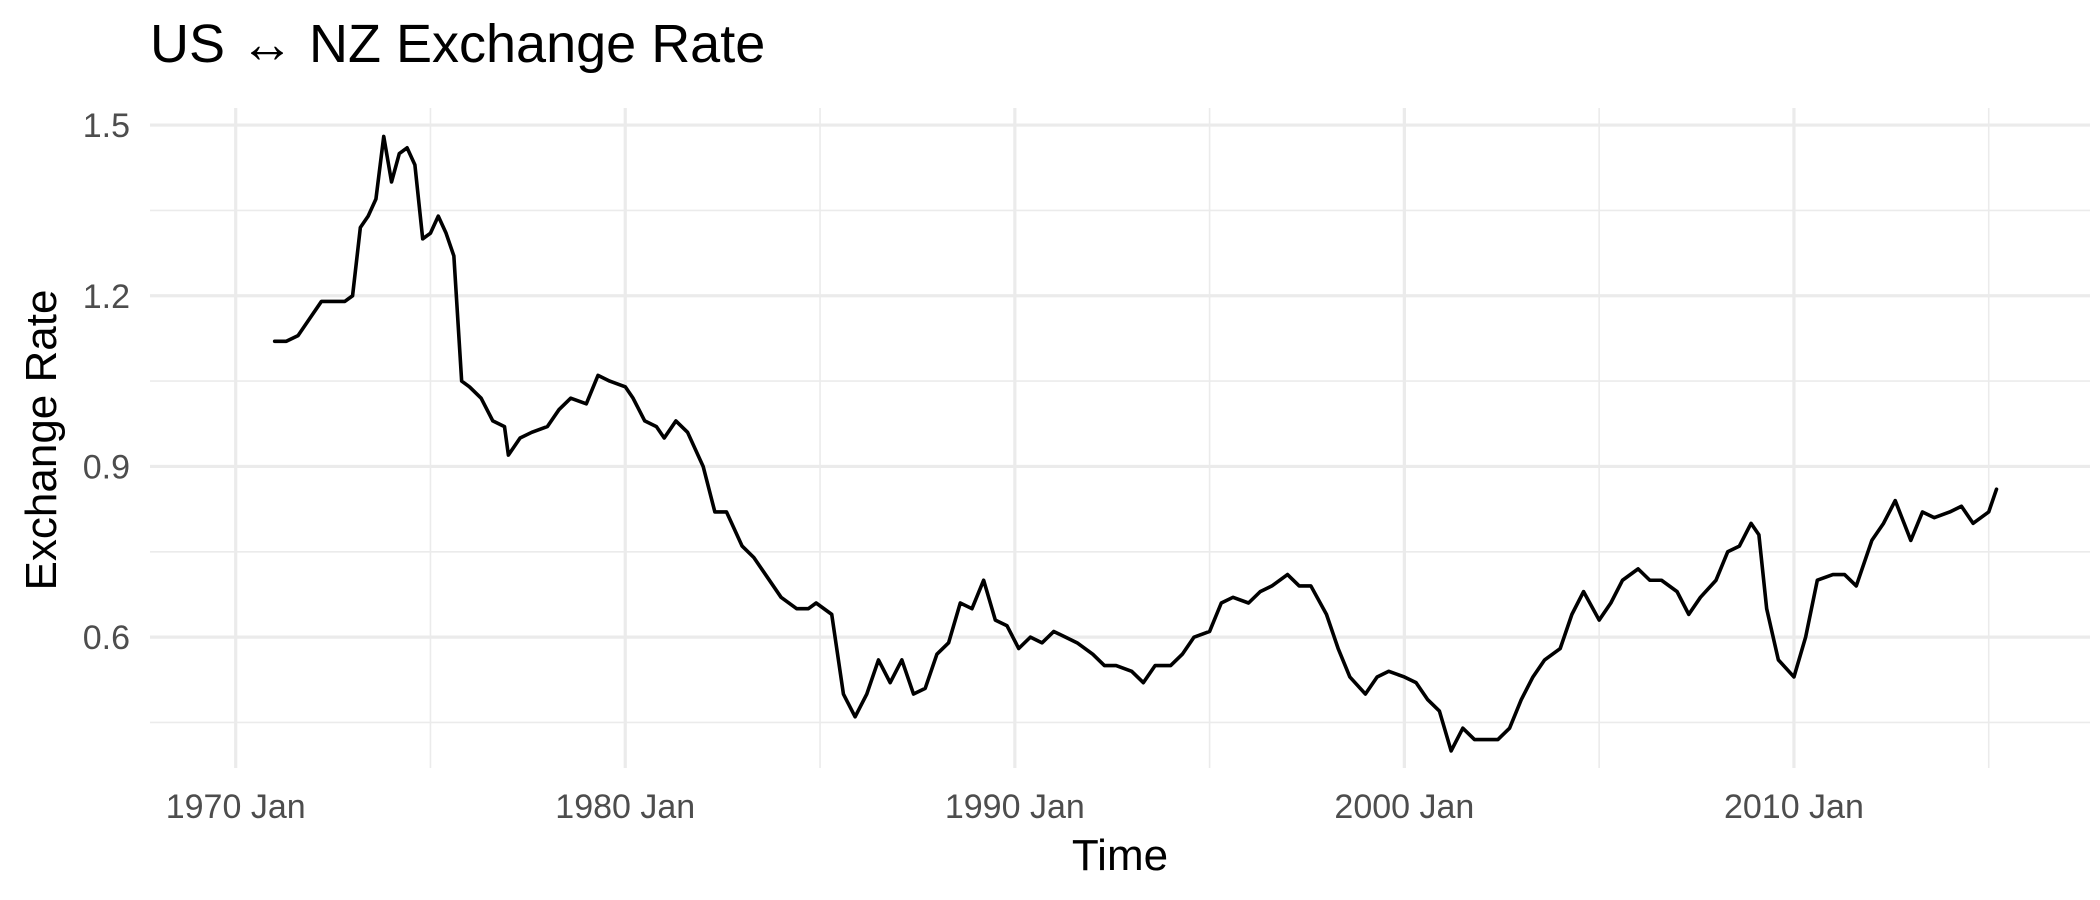  Describe the element at coordinates (106, 638) in the screenshot. I see `y-tick-label: 0.6` at that location.